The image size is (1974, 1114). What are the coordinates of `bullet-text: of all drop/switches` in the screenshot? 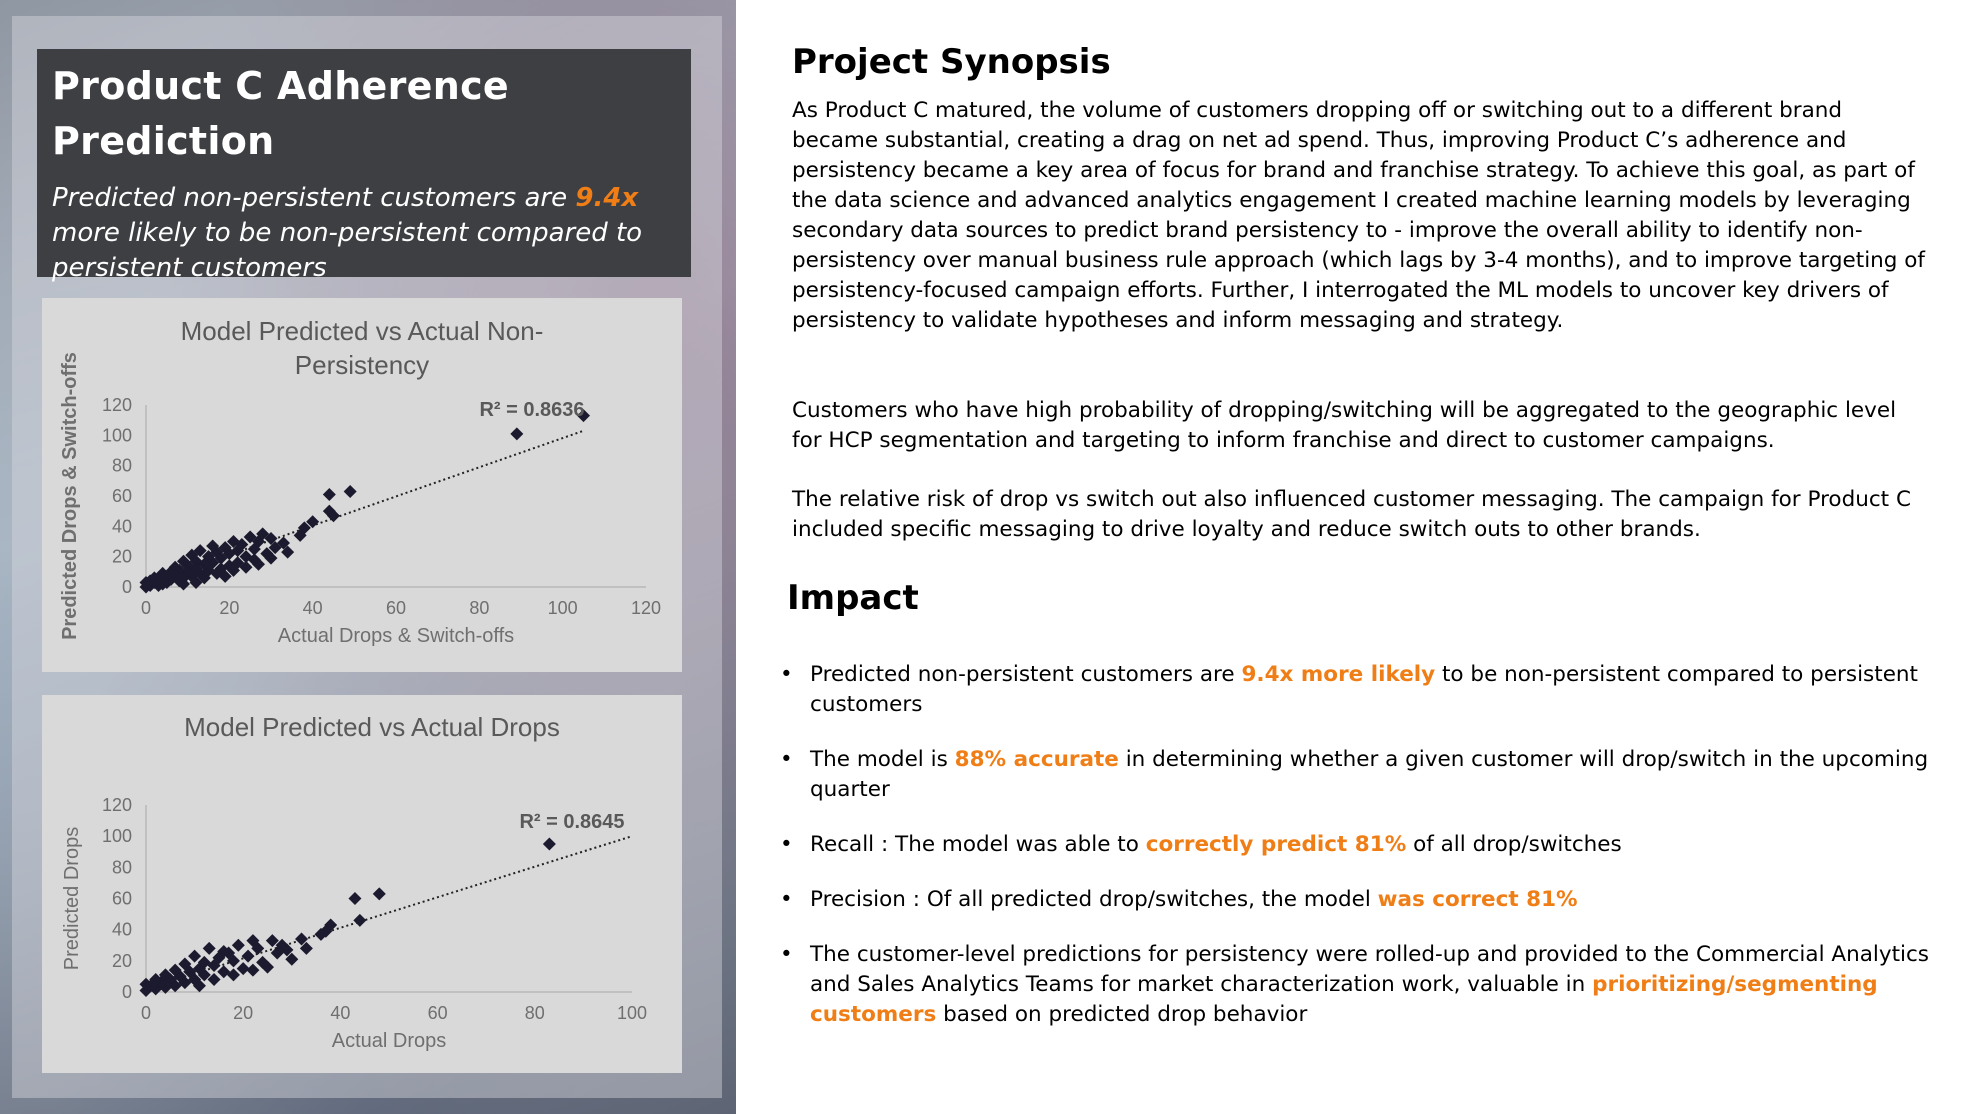 It's located at (1514, 844).